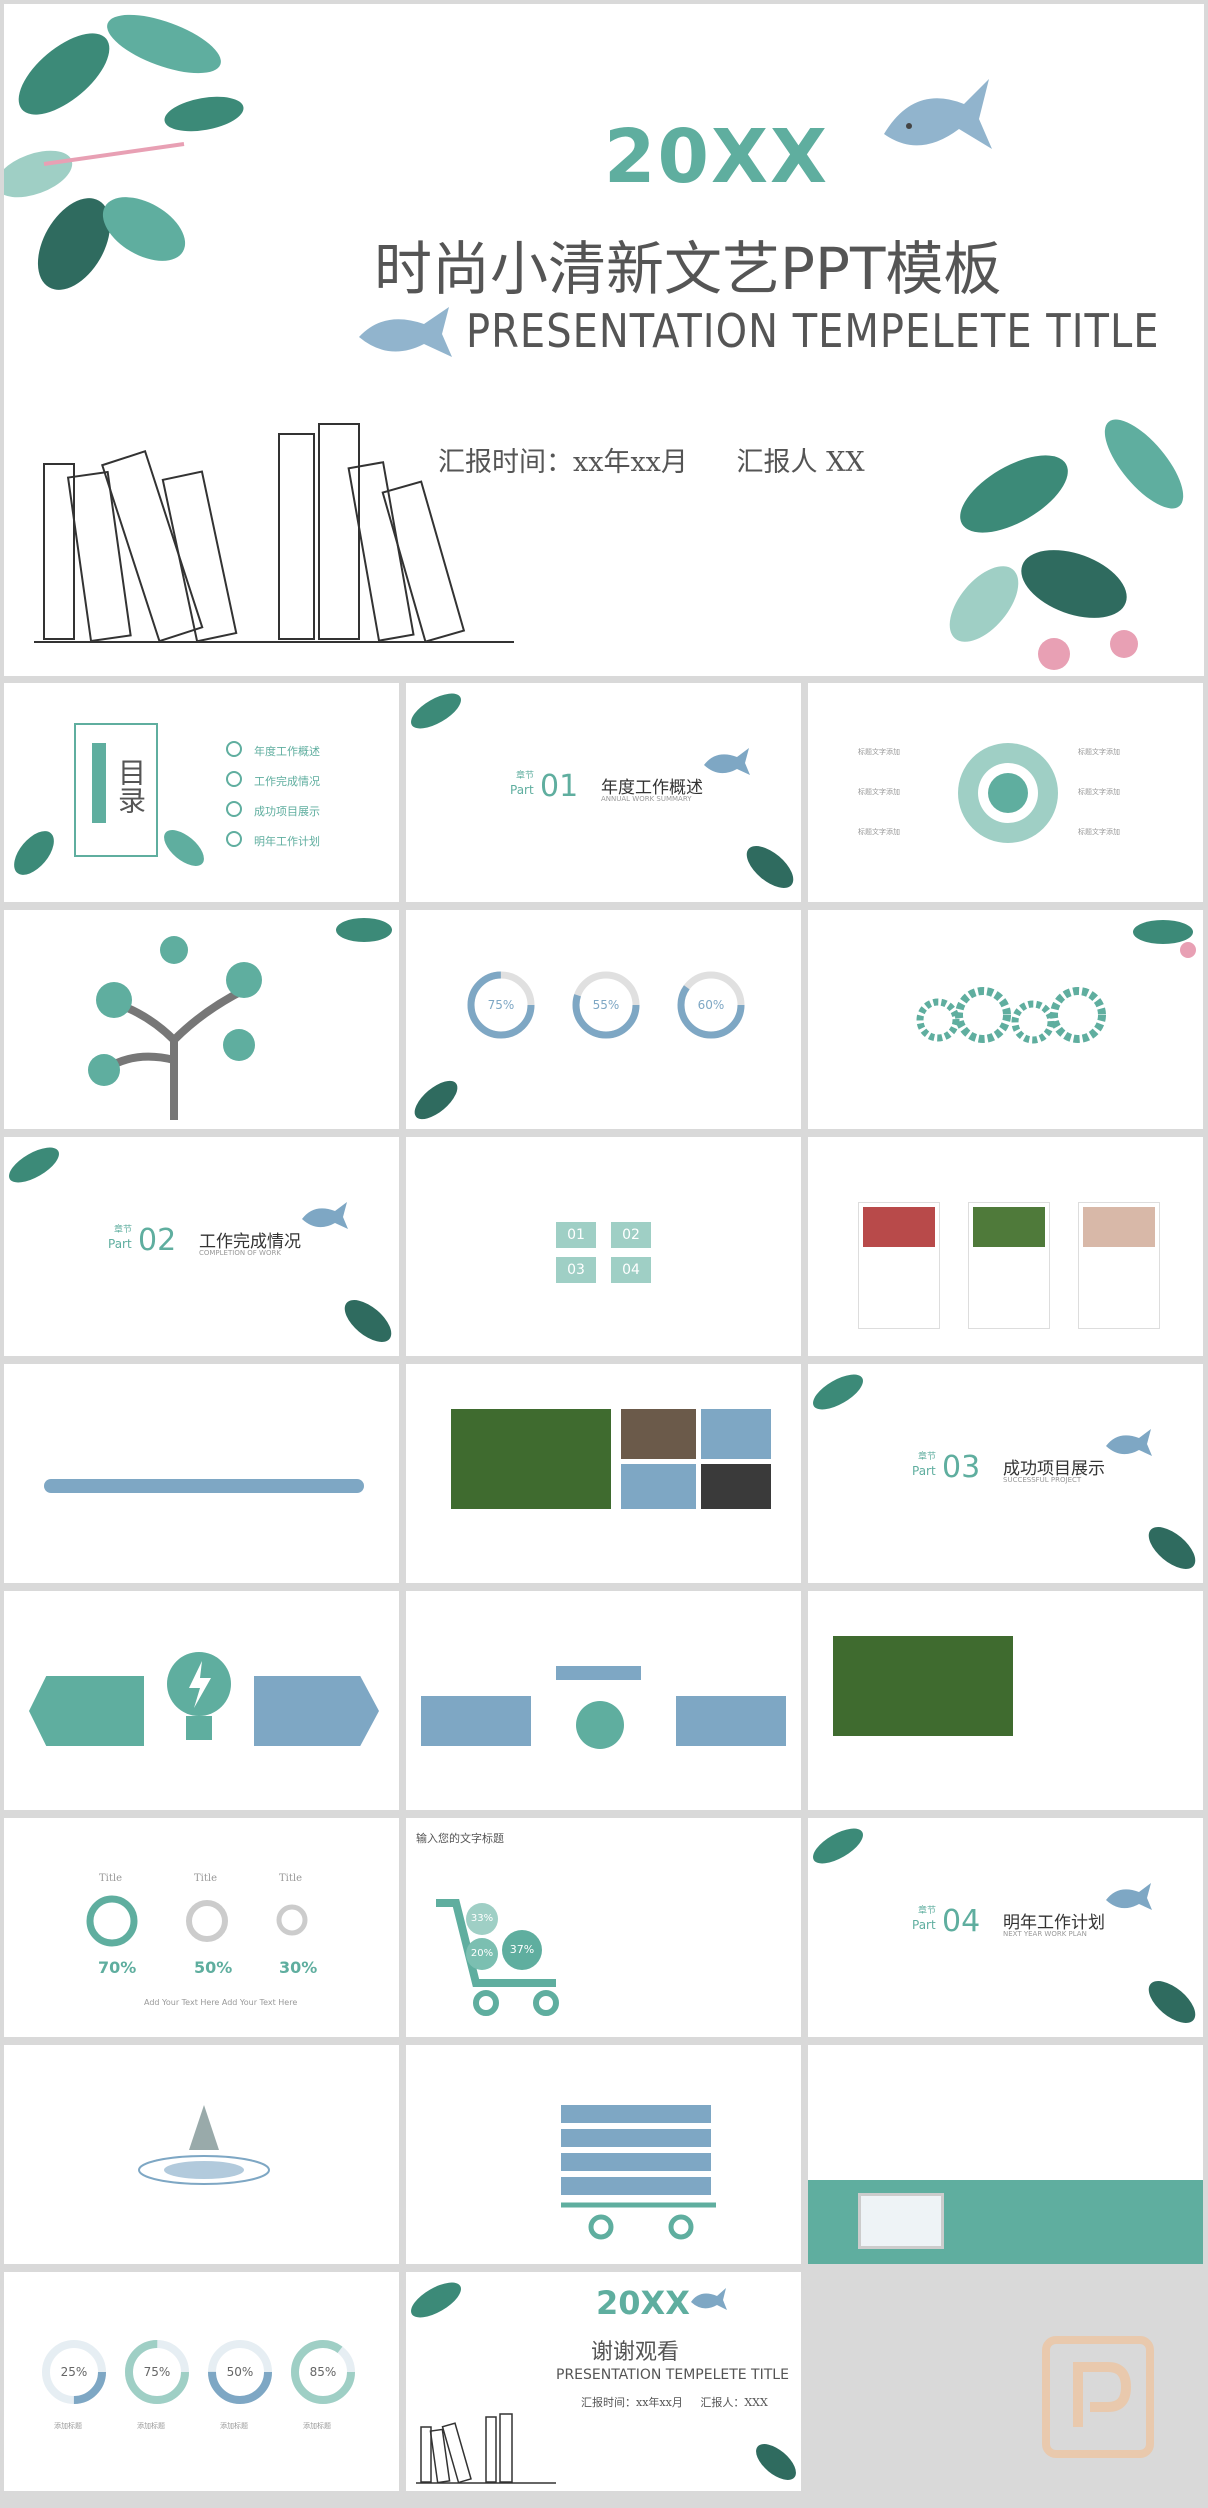 Image resolution: width=1208 pixels, height=2508 pixels. Describe the element at coordinates (204, 2145) in the screenshot. I see `water-drop-icon` at that location.